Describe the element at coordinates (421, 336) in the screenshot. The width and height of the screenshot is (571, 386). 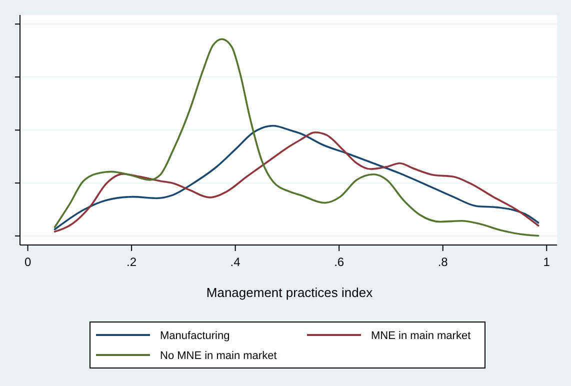
I see `legend-label: MNE in main market` at that location.